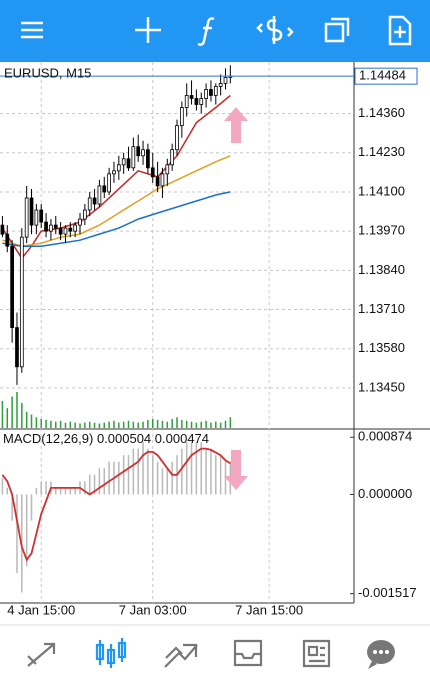 The width and height of the screenshot is (430, 684). What do you see at coordinates (153, 609) in the screenshot?
I see `x-tick-label: 7 Jan 03:00` at bounding box center [153, 609].